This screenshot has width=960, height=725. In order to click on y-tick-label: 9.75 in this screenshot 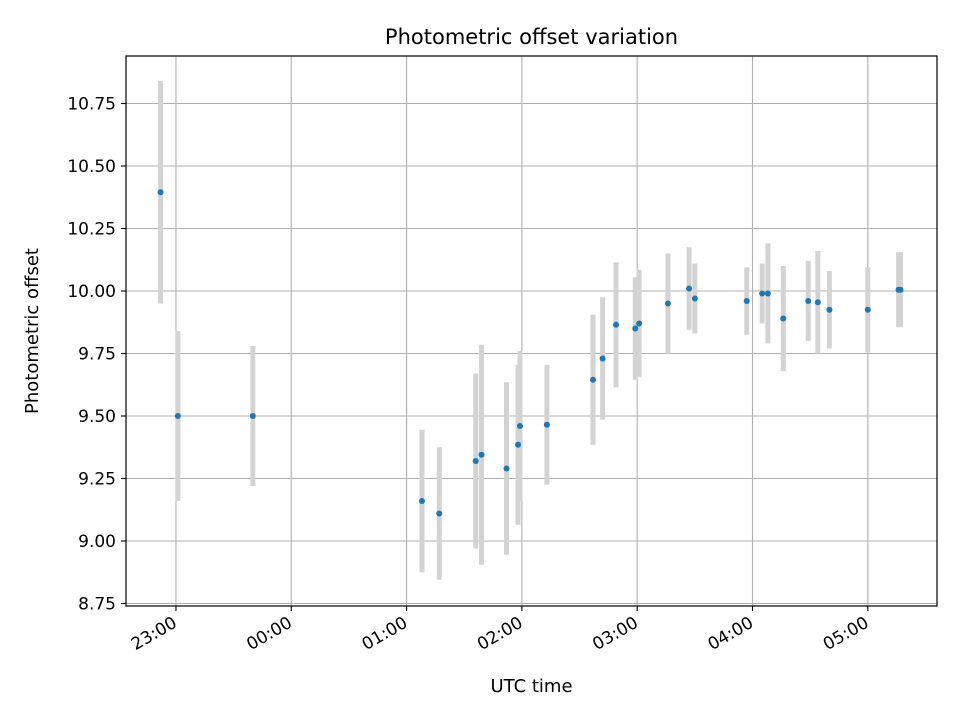, I will do `click(97, 355)`.